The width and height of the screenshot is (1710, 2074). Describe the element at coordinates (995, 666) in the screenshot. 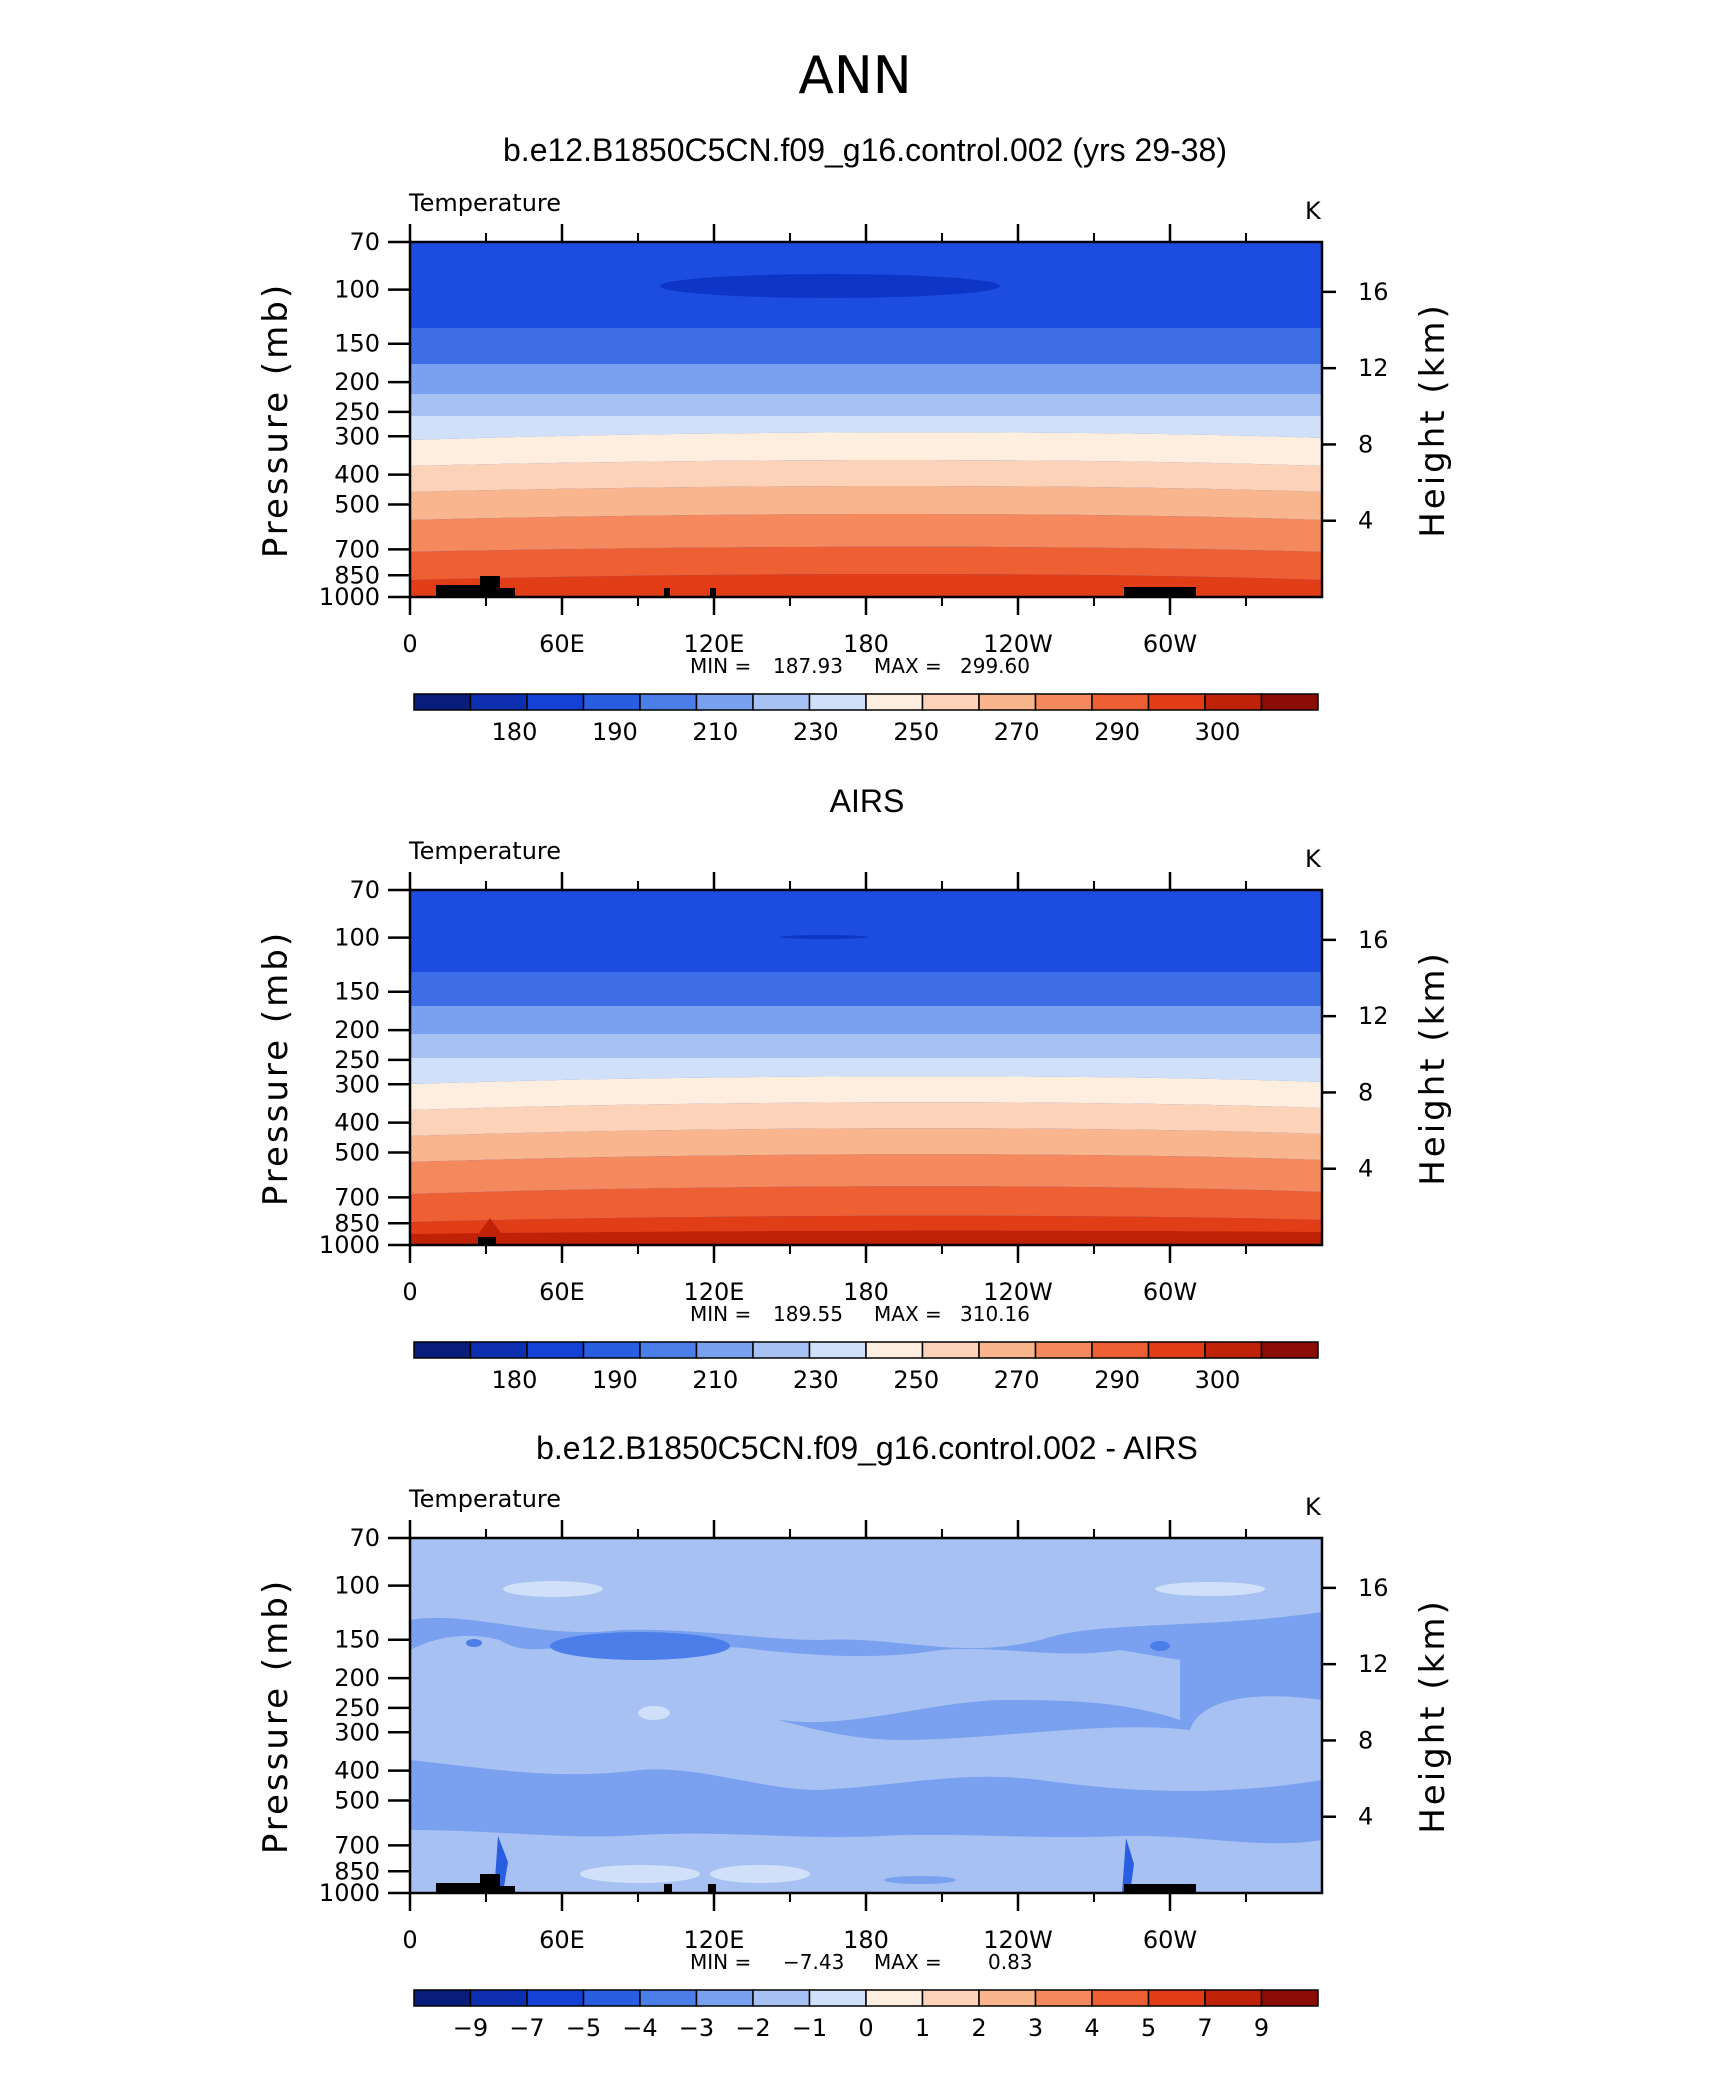

I see `max-value: 299.60` at that location.